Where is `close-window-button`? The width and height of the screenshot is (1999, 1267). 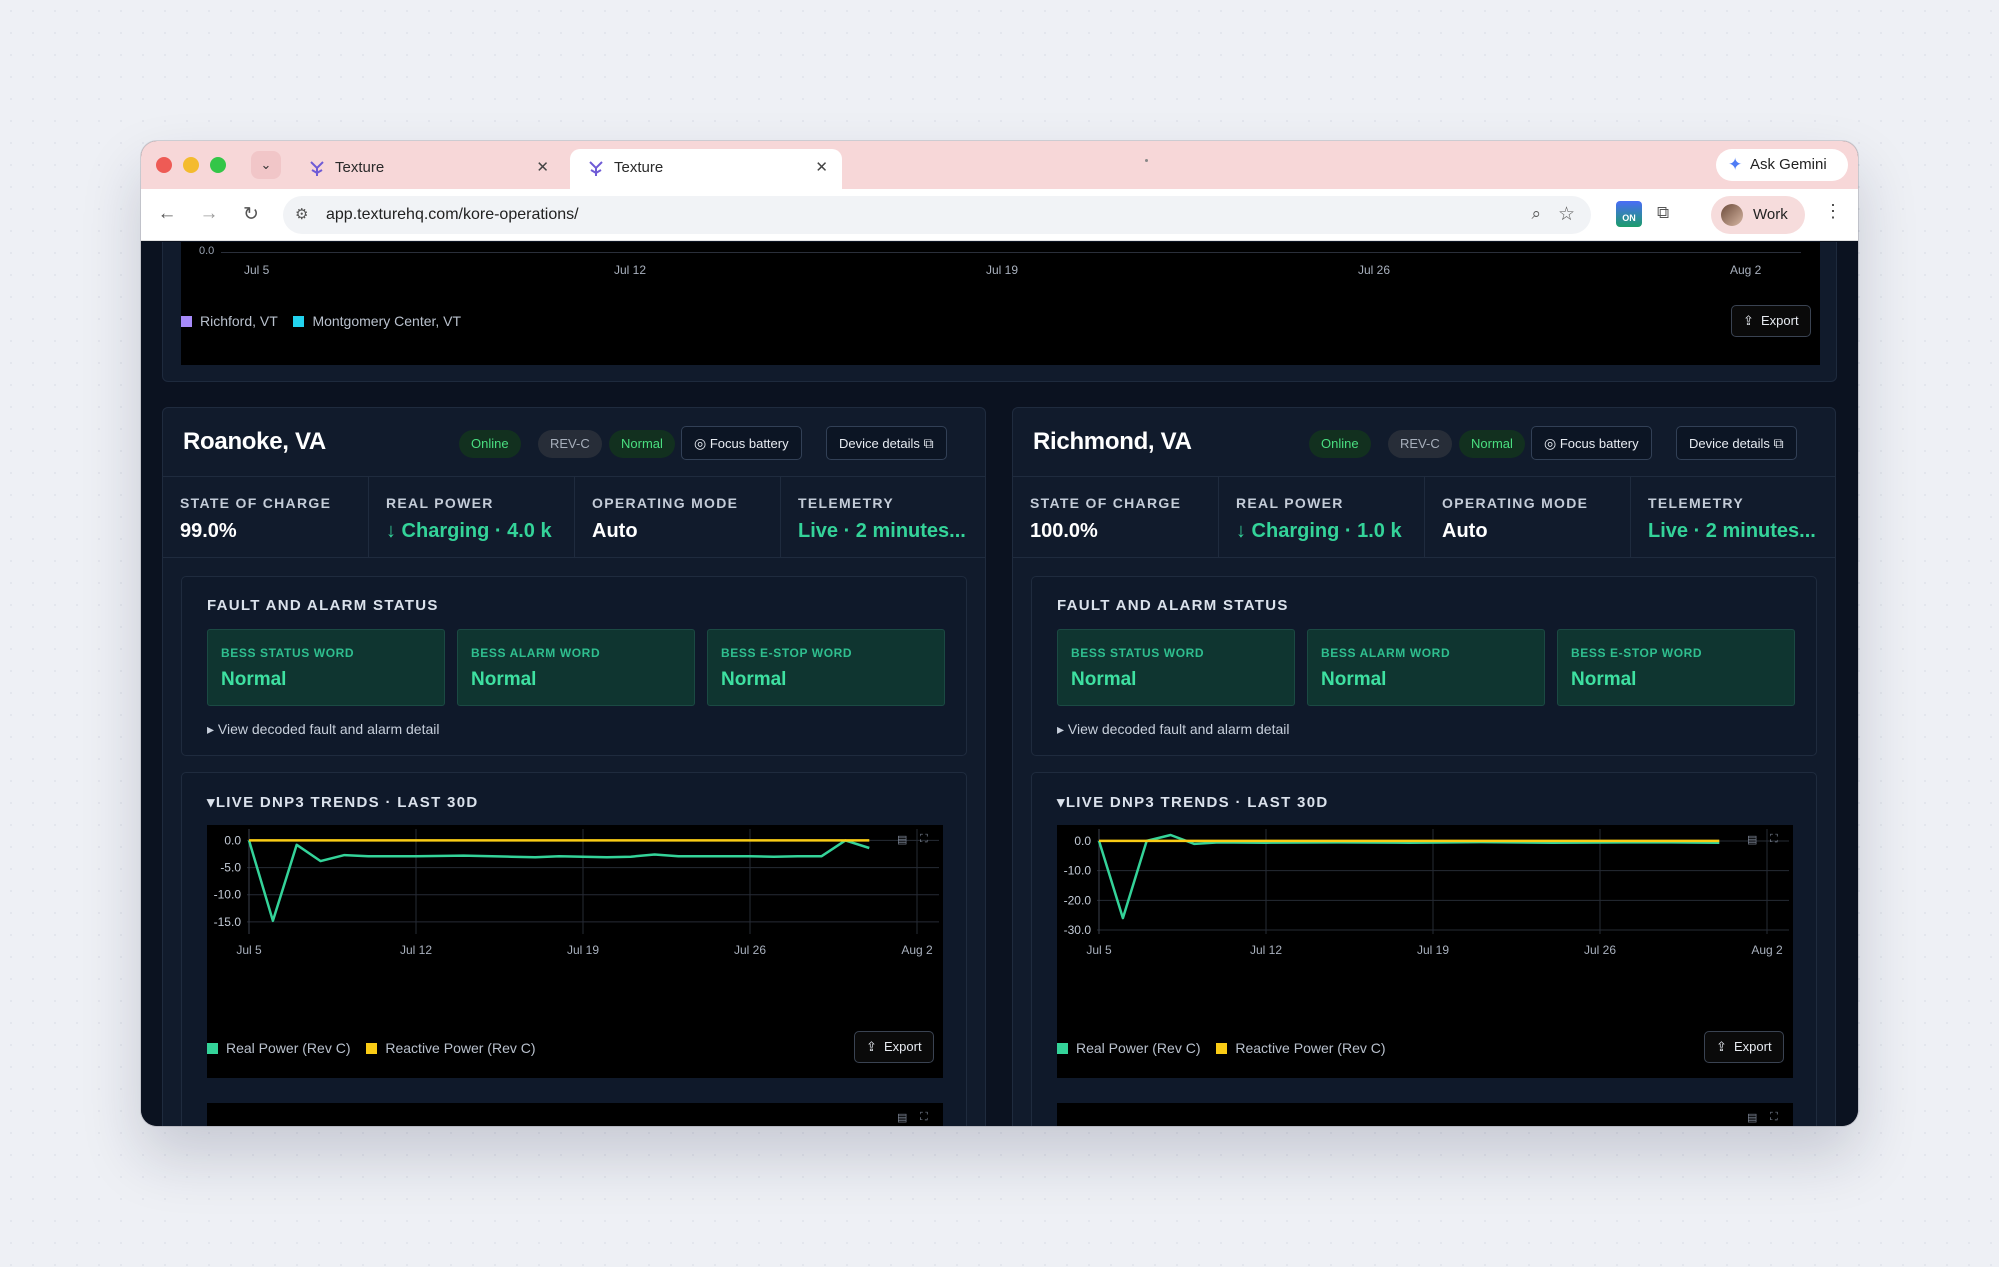
close-window-button is located at coordinates (164, 165).